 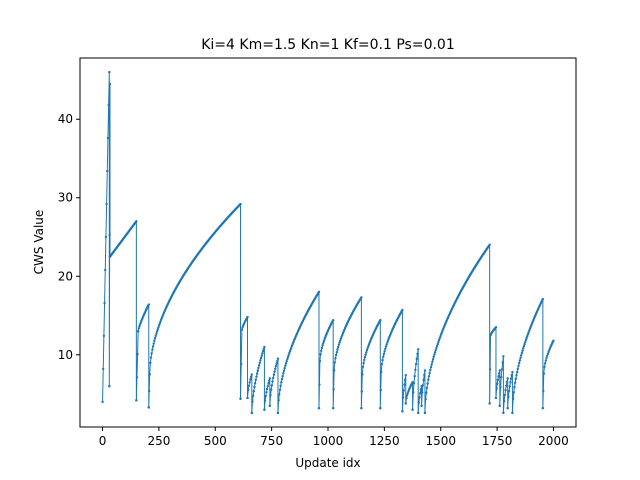 I want to click on x-tick-label: 1500, so click(x=440, y=441).